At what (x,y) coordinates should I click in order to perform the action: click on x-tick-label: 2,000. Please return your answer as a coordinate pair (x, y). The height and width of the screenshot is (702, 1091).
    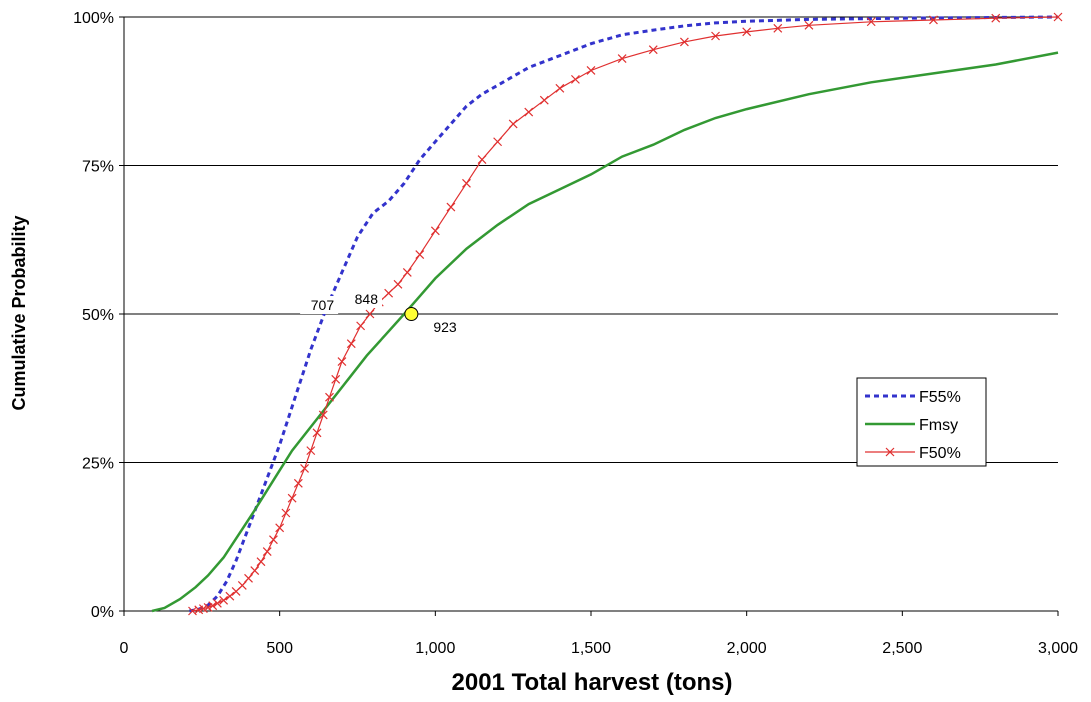
    Looking at the image, I should click on (747, 648).